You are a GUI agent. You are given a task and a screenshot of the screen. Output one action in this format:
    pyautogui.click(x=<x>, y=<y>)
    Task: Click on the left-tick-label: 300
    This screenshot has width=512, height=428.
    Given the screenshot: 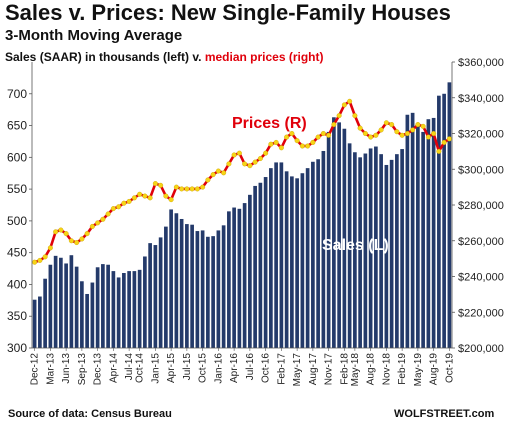 What is the action you would take?
    pyautogui.click(x=17, y=348)
    